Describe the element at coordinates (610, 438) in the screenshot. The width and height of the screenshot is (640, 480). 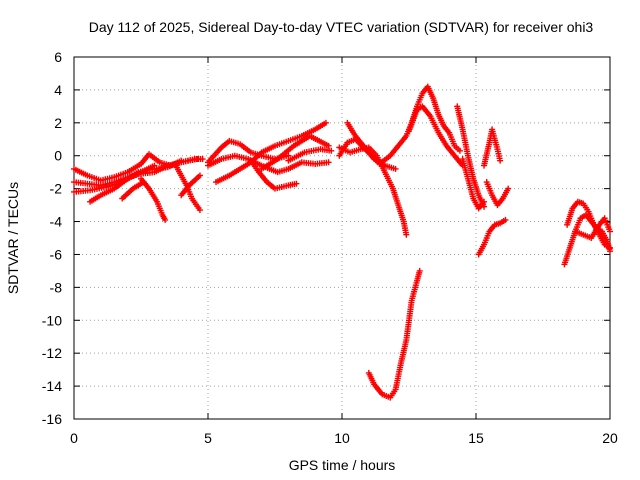
I see `x-tick-label: 20` at that location.